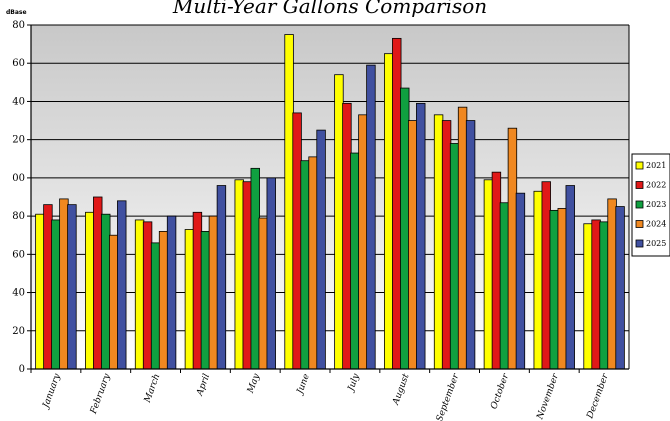 The height and width of the screenshot is (421, 670). Describe the element at coordinates (98, 283) in the screenshot. I see `bar-2022-february` at that location.